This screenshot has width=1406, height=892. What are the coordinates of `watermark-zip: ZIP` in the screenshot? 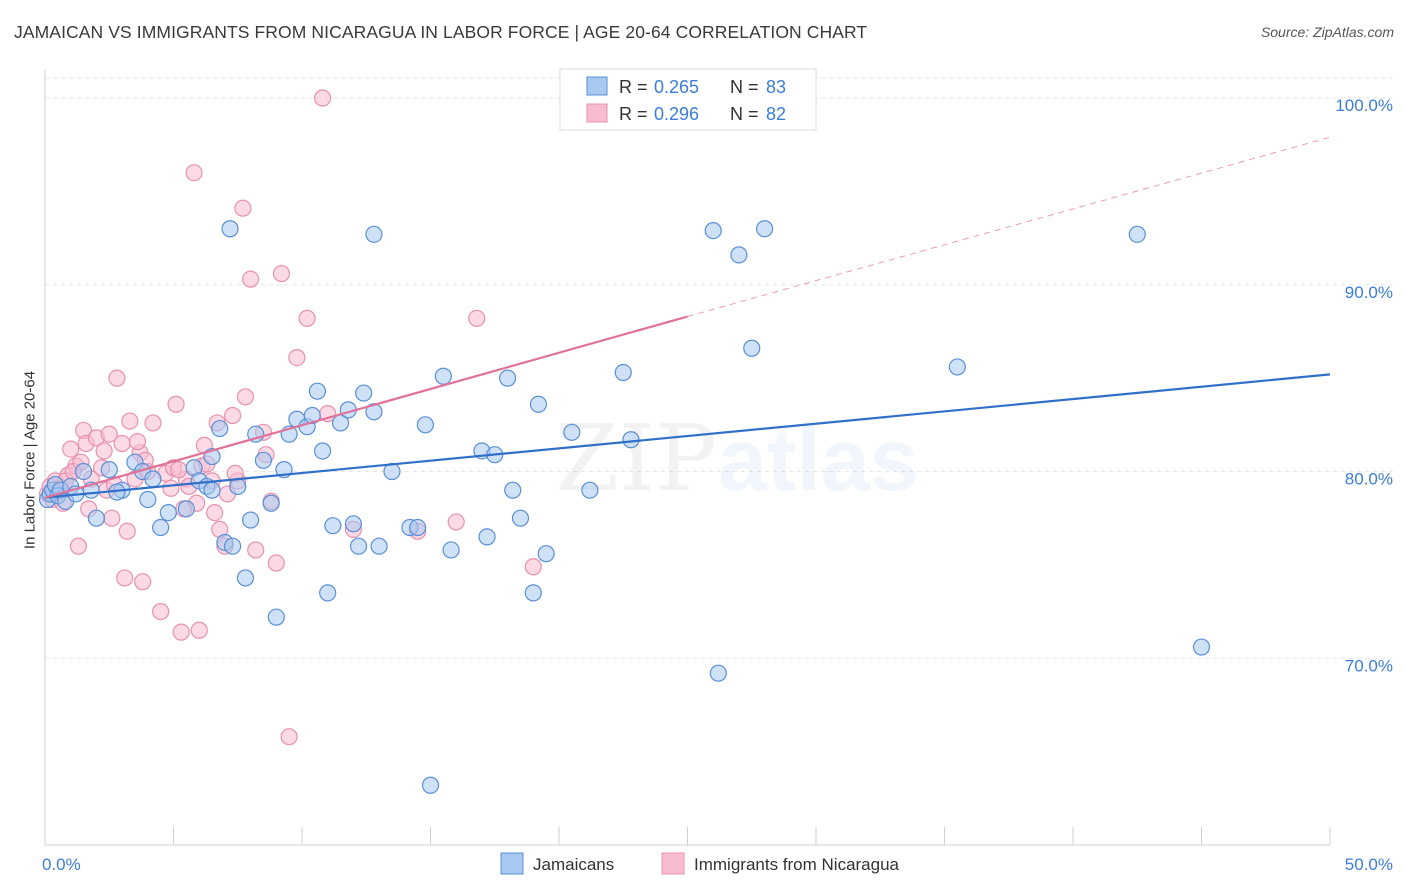 It's located at (636, 458).